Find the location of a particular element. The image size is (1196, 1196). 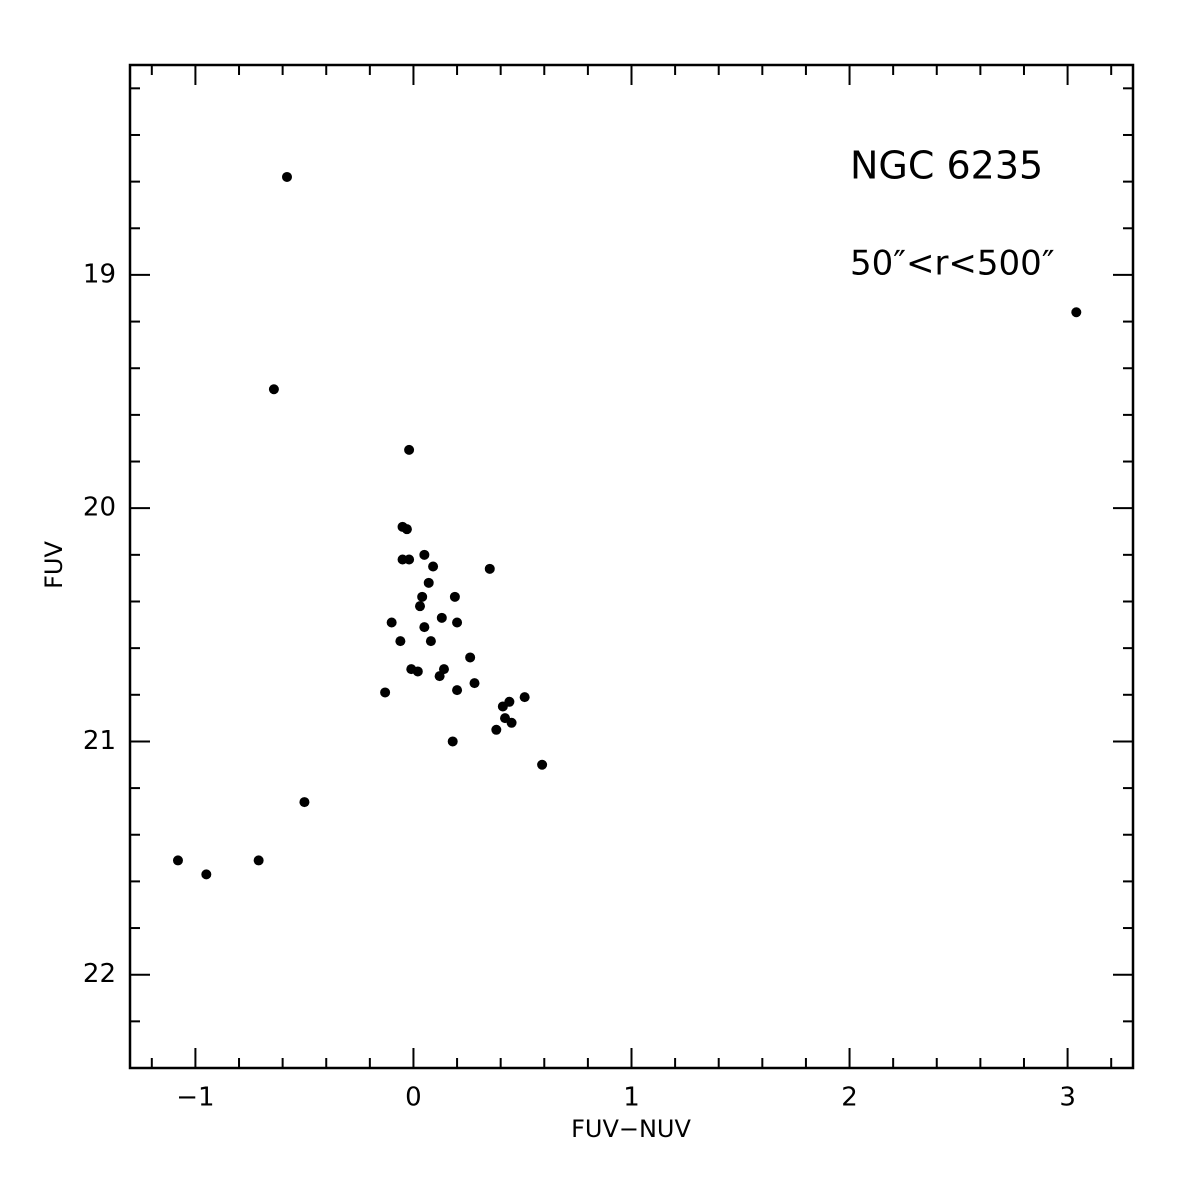

y-axis-label: FUV is located at coordinates (54, 565).